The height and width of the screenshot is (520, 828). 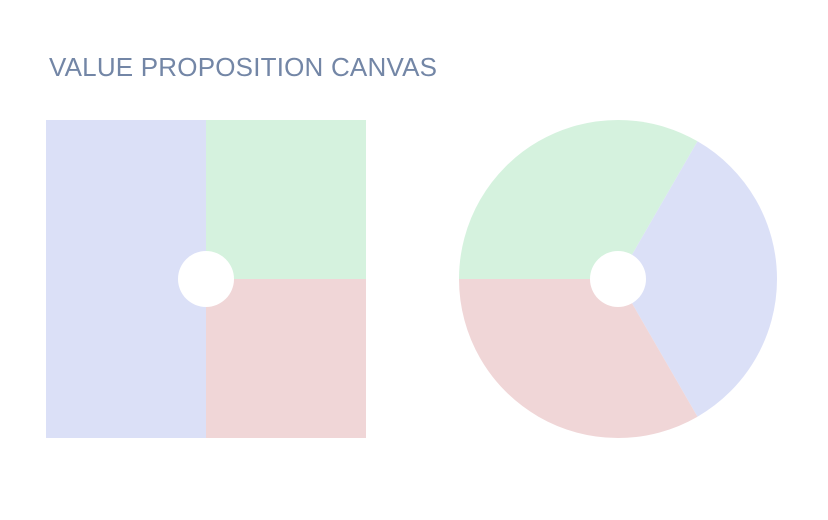 I want to click on page-title: VALUE PROPOSITION CANVAS, so click(x=243, y=67).